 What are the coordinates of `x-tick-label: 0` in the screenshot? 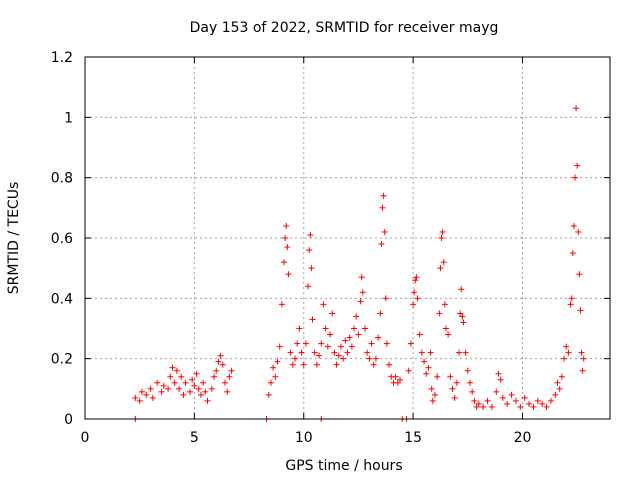 It's located at (85, 438).